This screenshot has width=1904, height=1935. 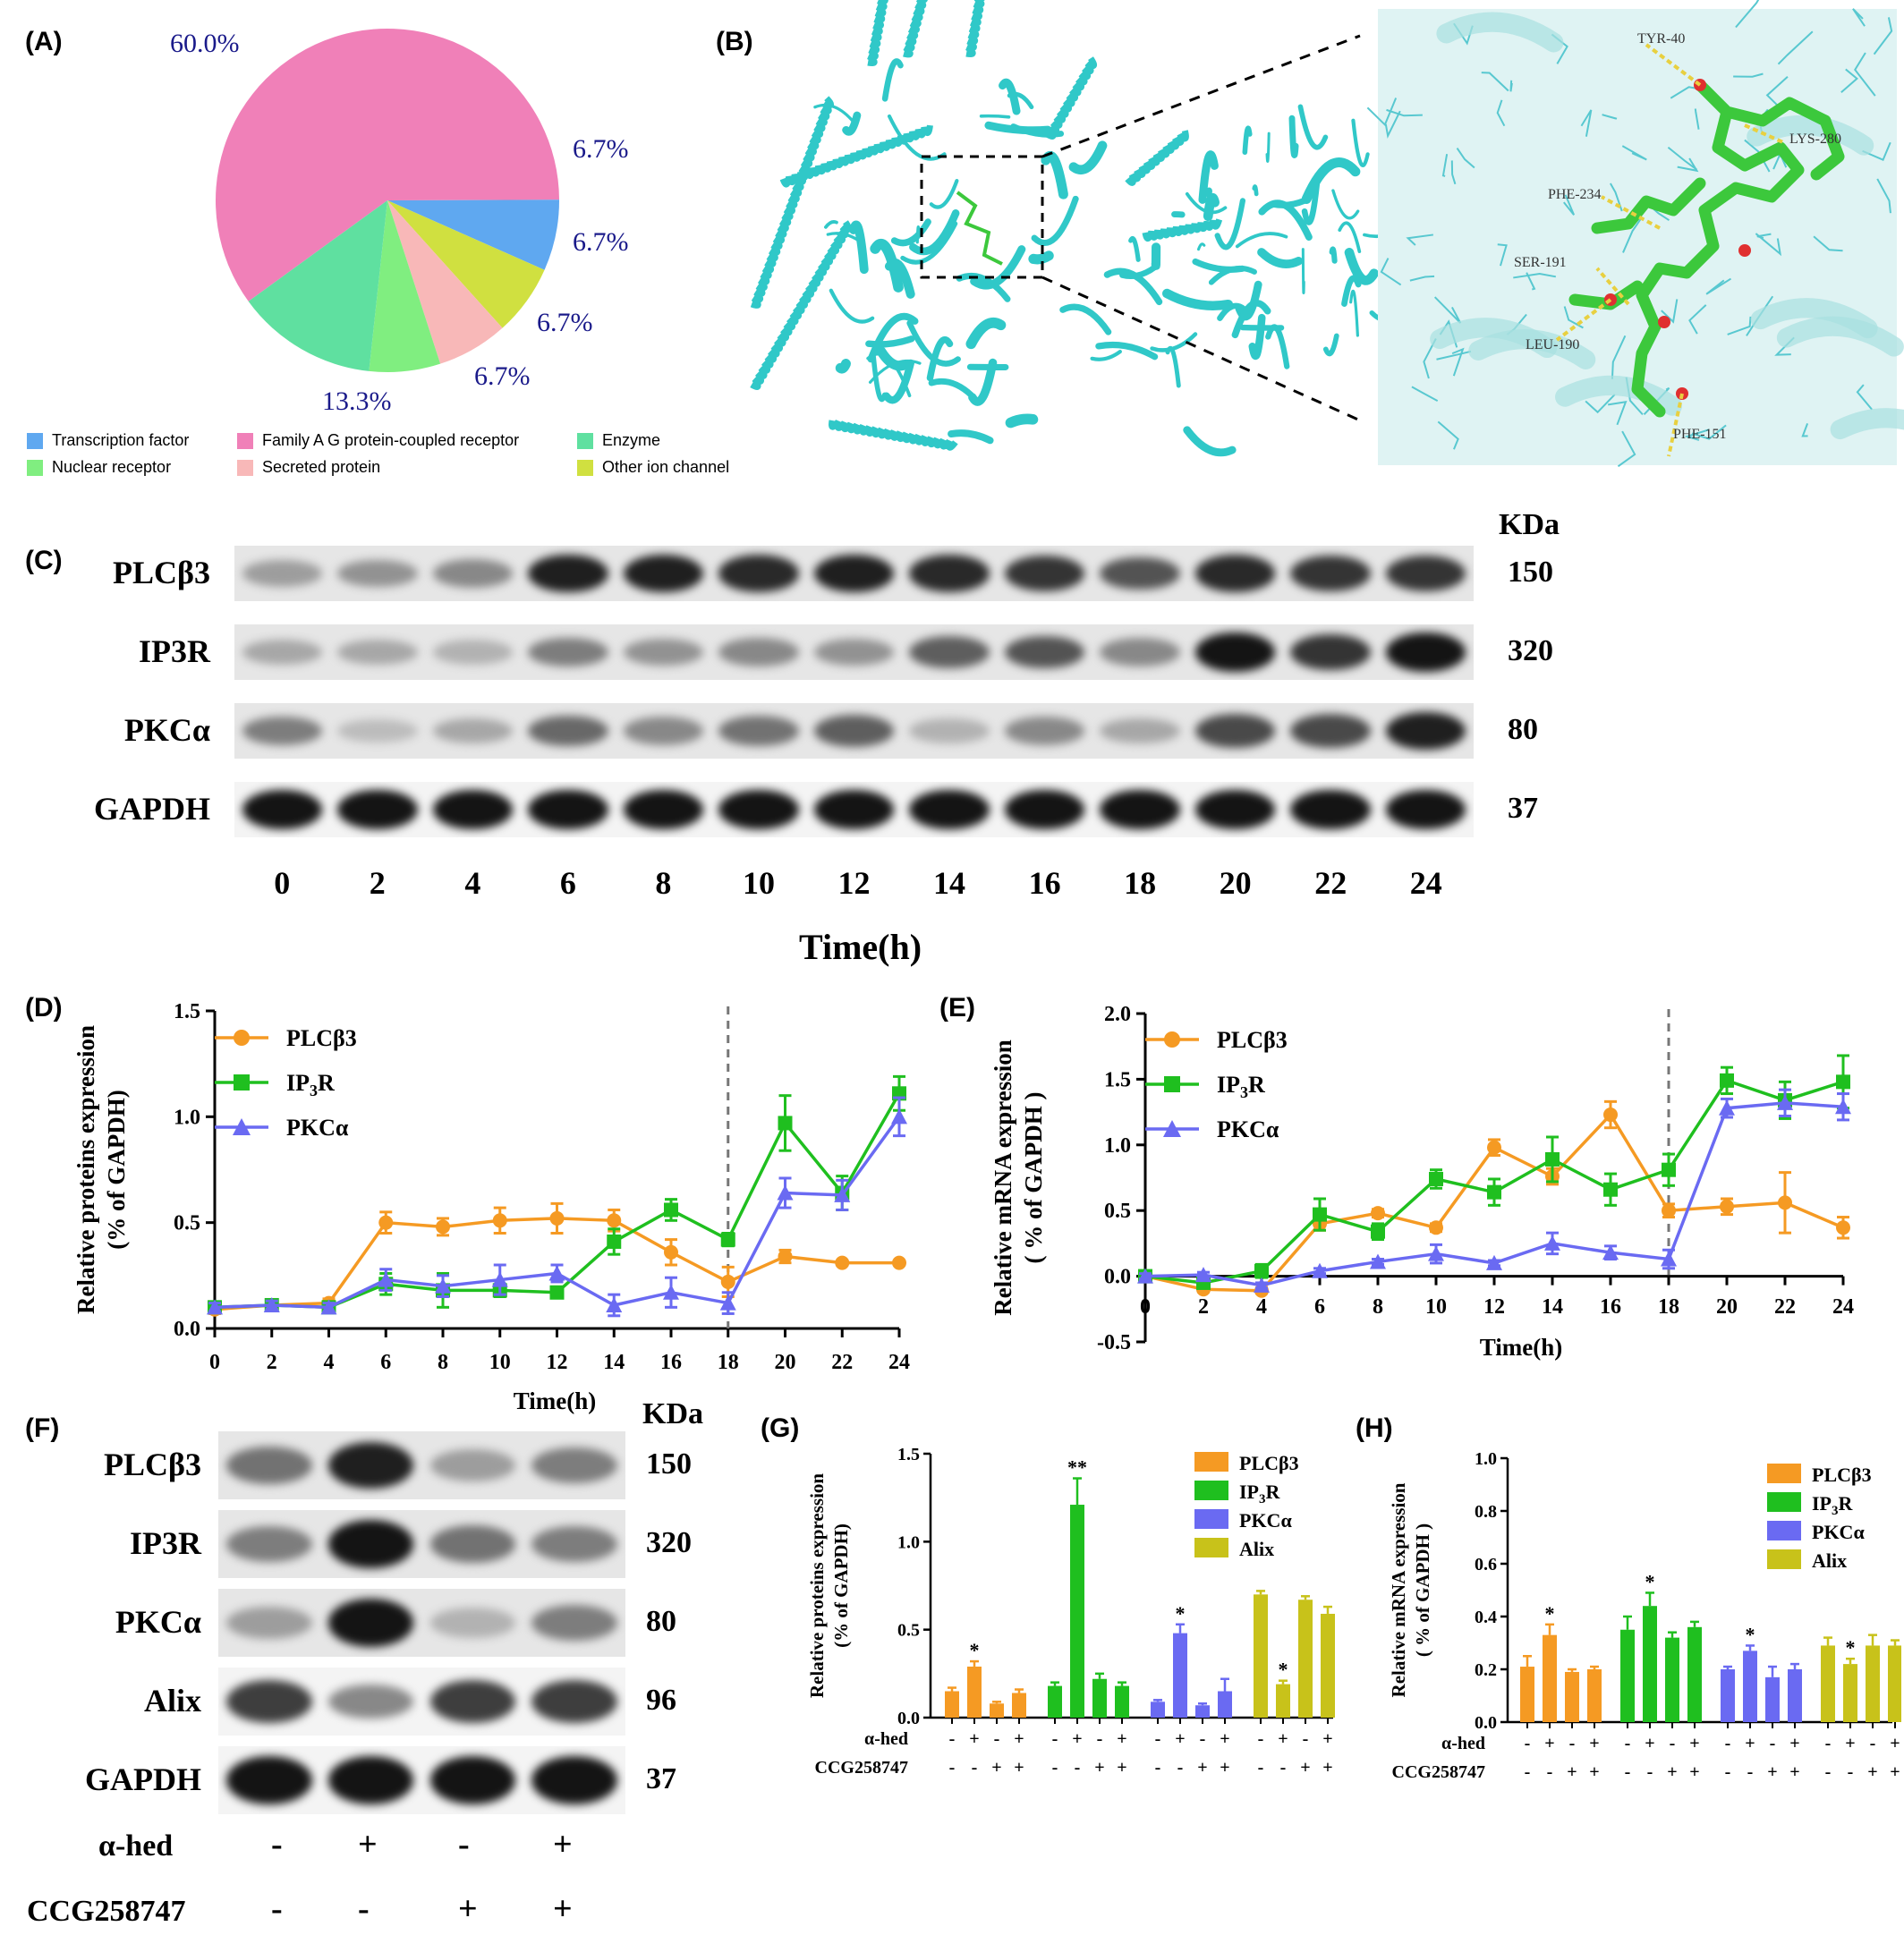 What do you see at coordinates (1140, 883) in the screenshot?
I see `blot-c-lane-label: 18` at bounding box center [1140, 883].